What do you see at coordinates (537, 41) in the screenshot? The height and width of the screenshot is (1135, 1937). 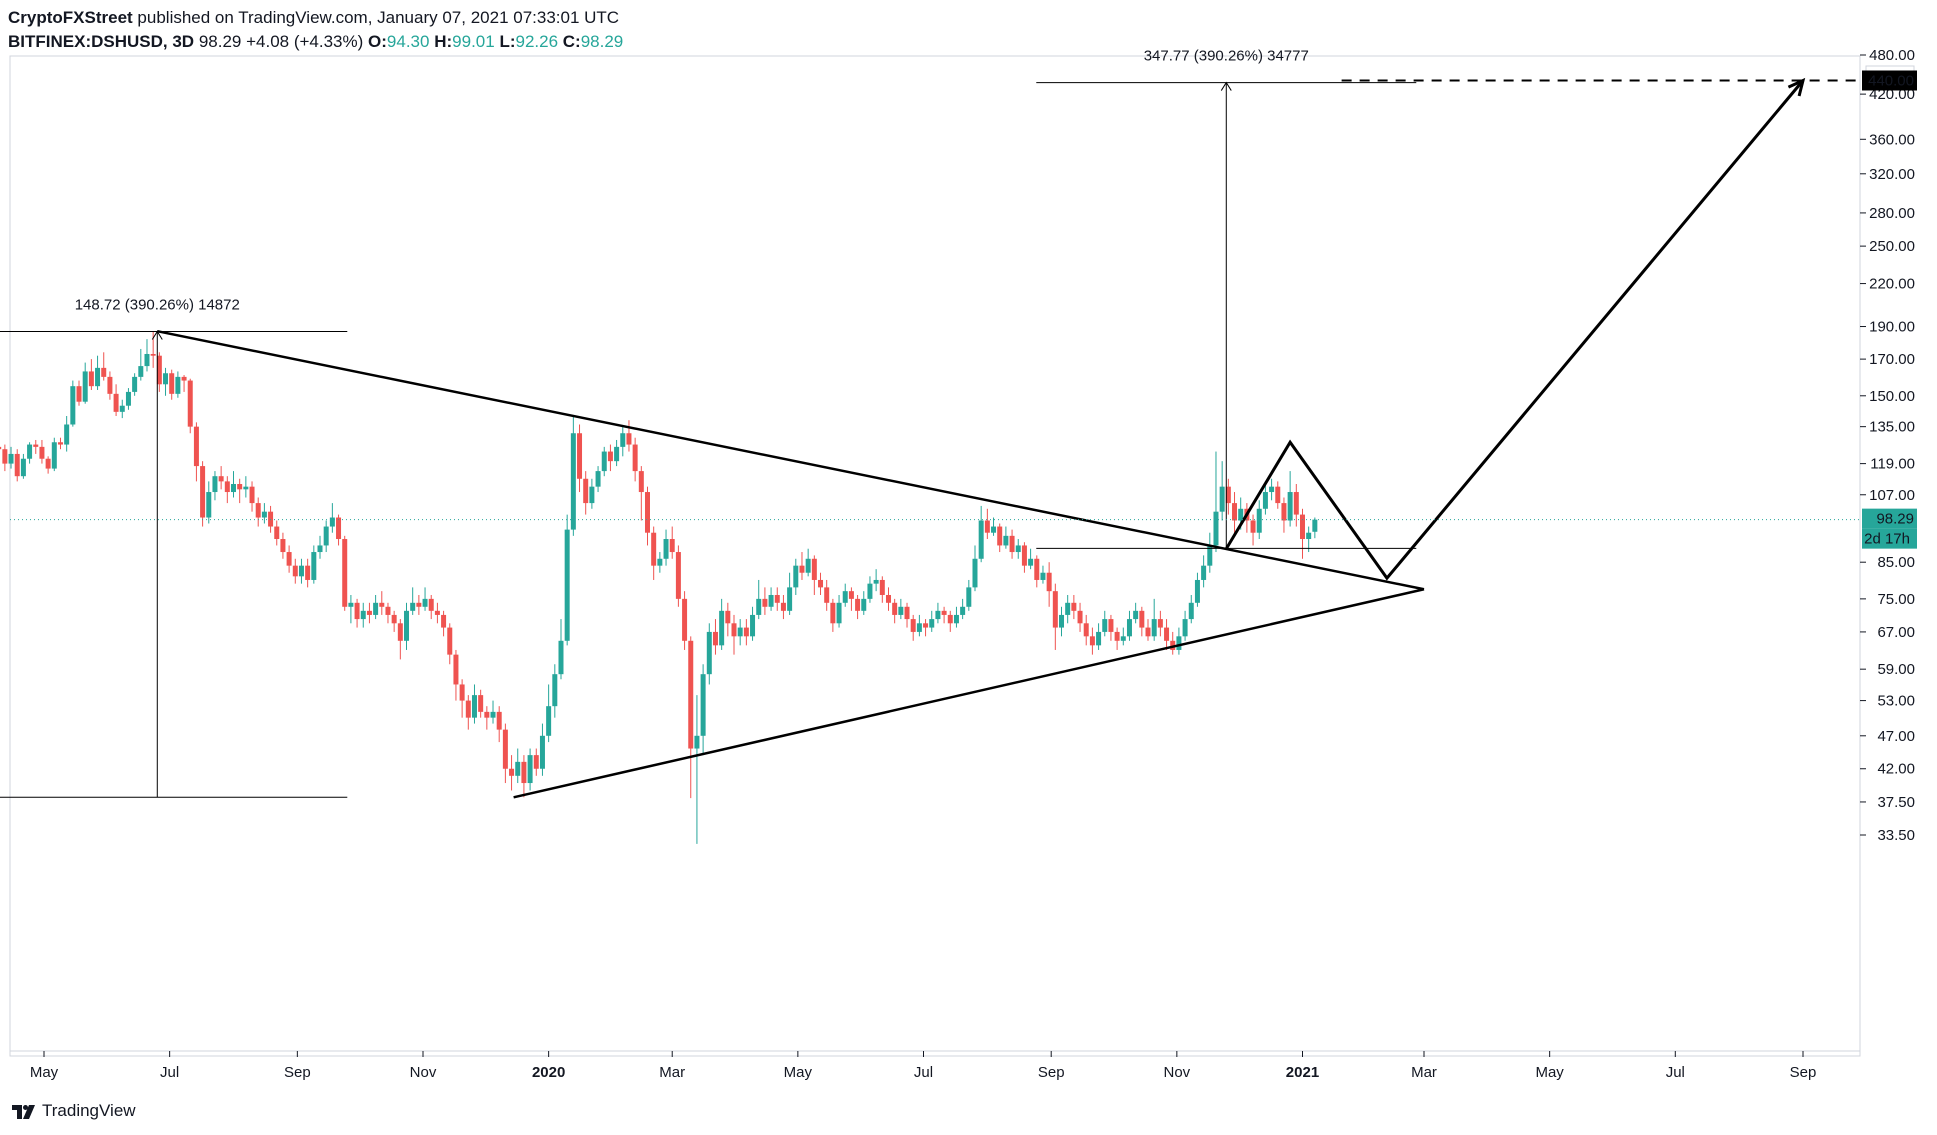 I see `low-value: 92.26` at bounding box center [537, 41].